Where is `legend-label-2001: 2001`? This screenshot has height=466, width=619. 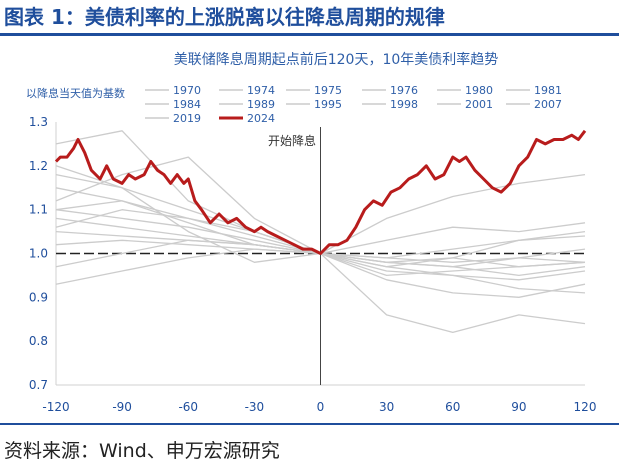
legend-label-2001: 2001 is located at coordinates (479, 104).